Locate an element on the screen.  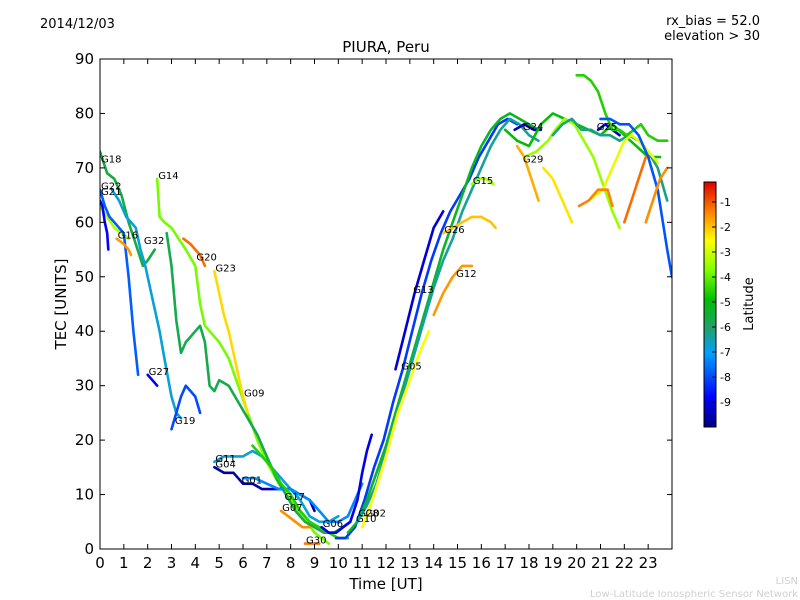
series-g23 is located at coordinates (231, 342).